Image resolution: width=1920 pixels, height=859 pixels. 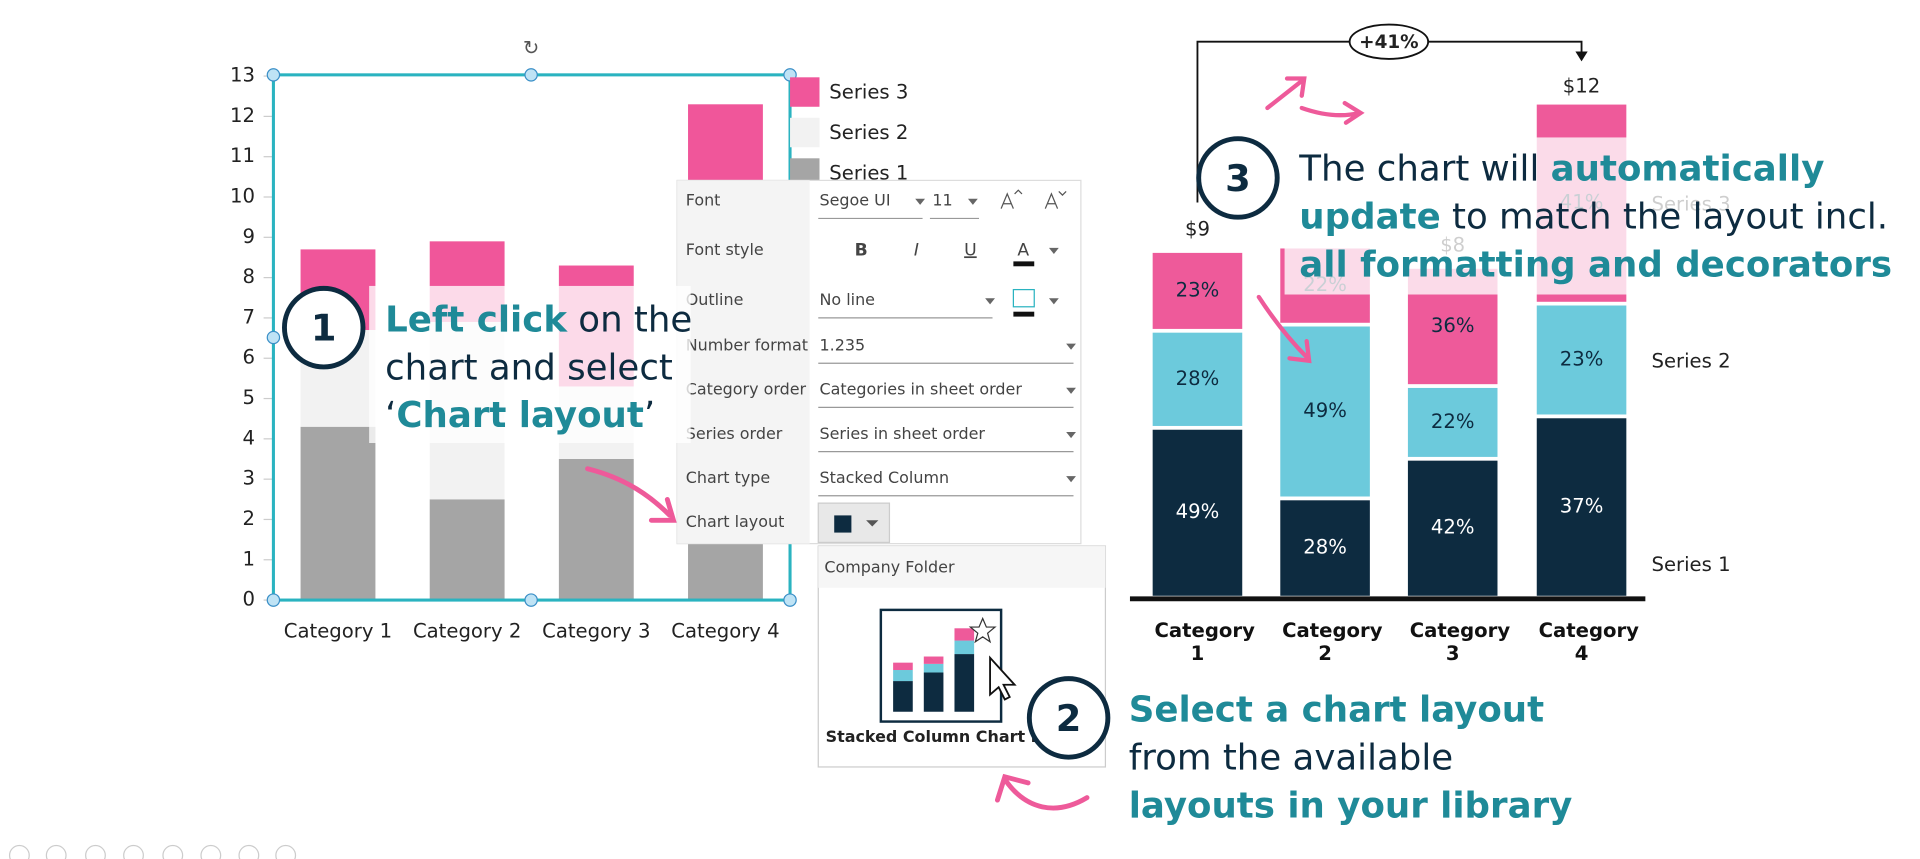 I want to click on panel-size: 11, so click(x=942, y=200).